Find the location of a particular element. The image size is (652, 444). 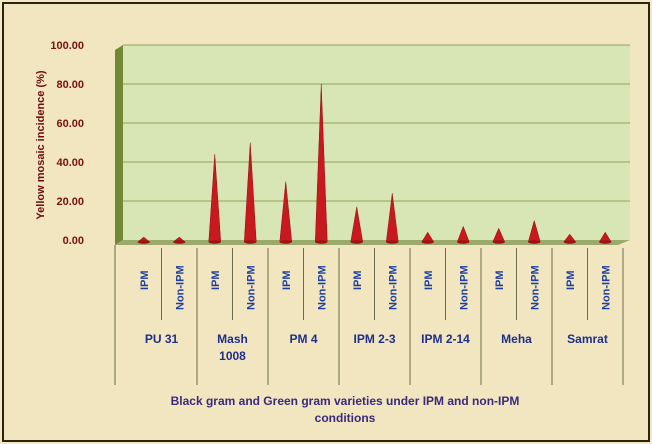

y-axis-label: Yellow mosaic incidence (%) is located at coordinates (41, 144).